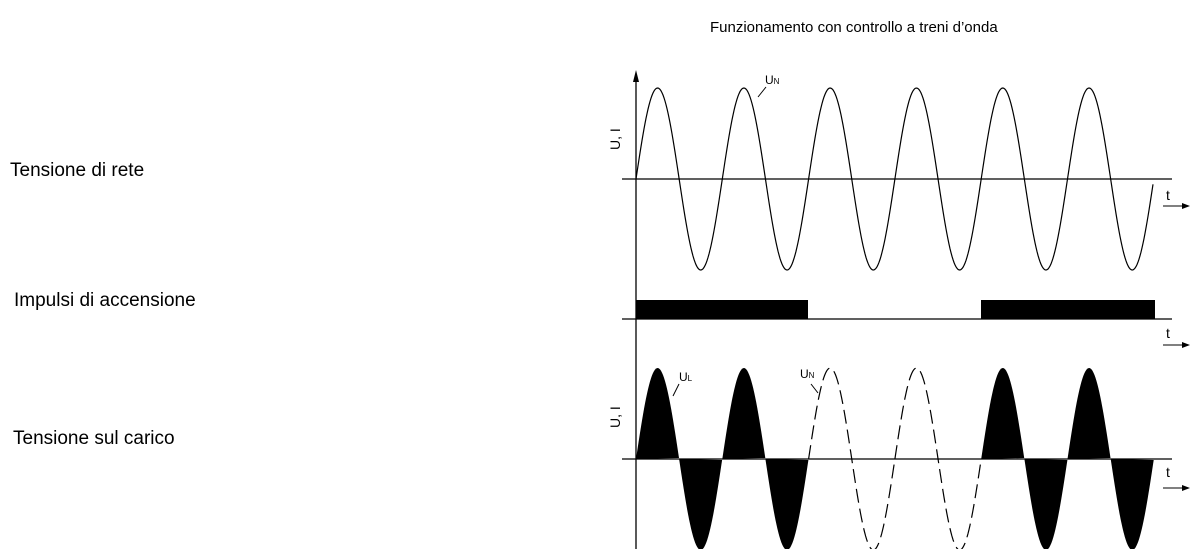 This screenshot has height=549, width=1192. I want to click on blocked-mains-dashed-curve, so click(895, 458).